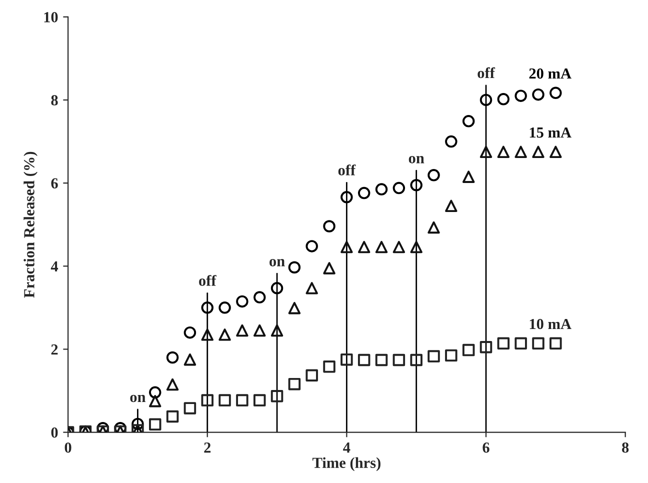 Image resolution: width=648 pixels, height=483 pixels. I want to click on x-tick-label: 2, so click(207, 447).